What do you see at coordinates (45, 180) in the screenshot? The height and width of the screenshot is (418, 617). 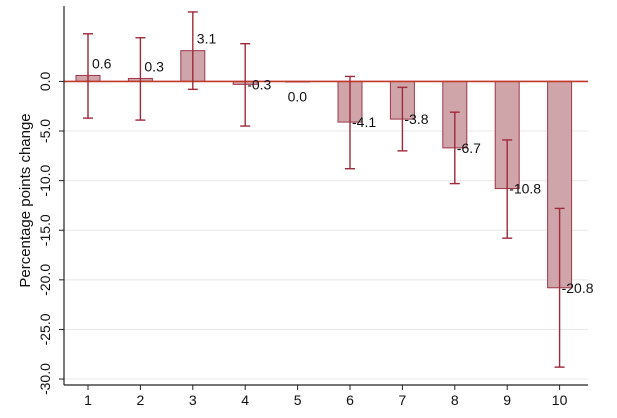 I see `y-tick-label: -10.0` at bounding box center [45, 180].